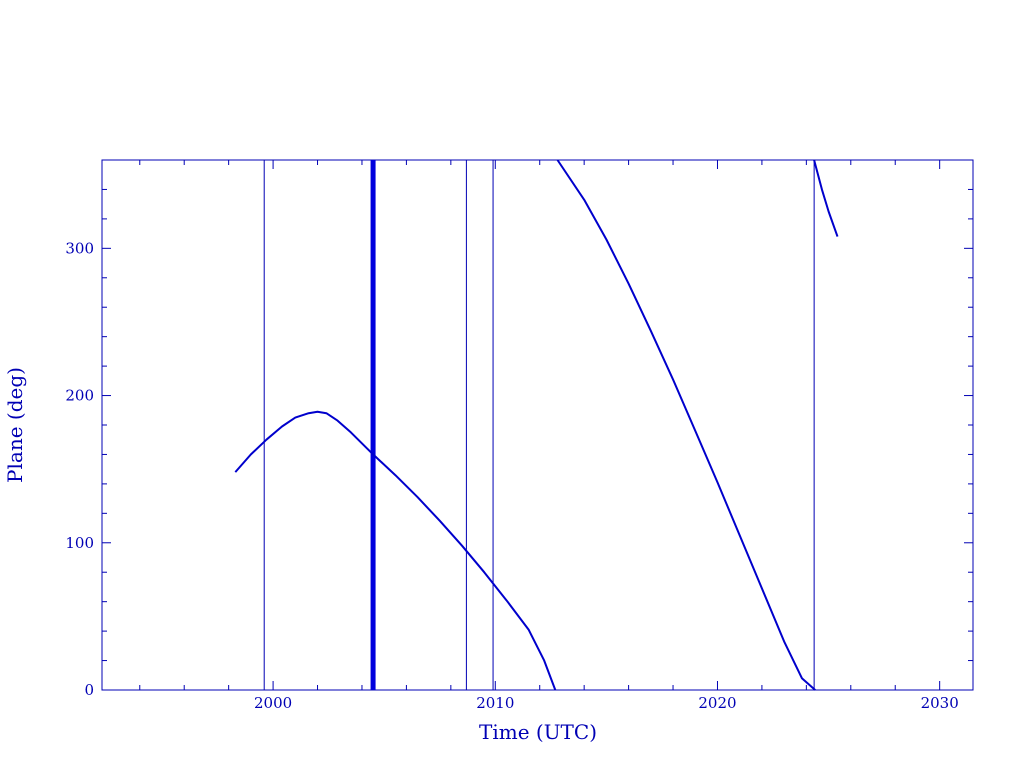  I want to click on x-tick-label: 2030, so click(940, 703).